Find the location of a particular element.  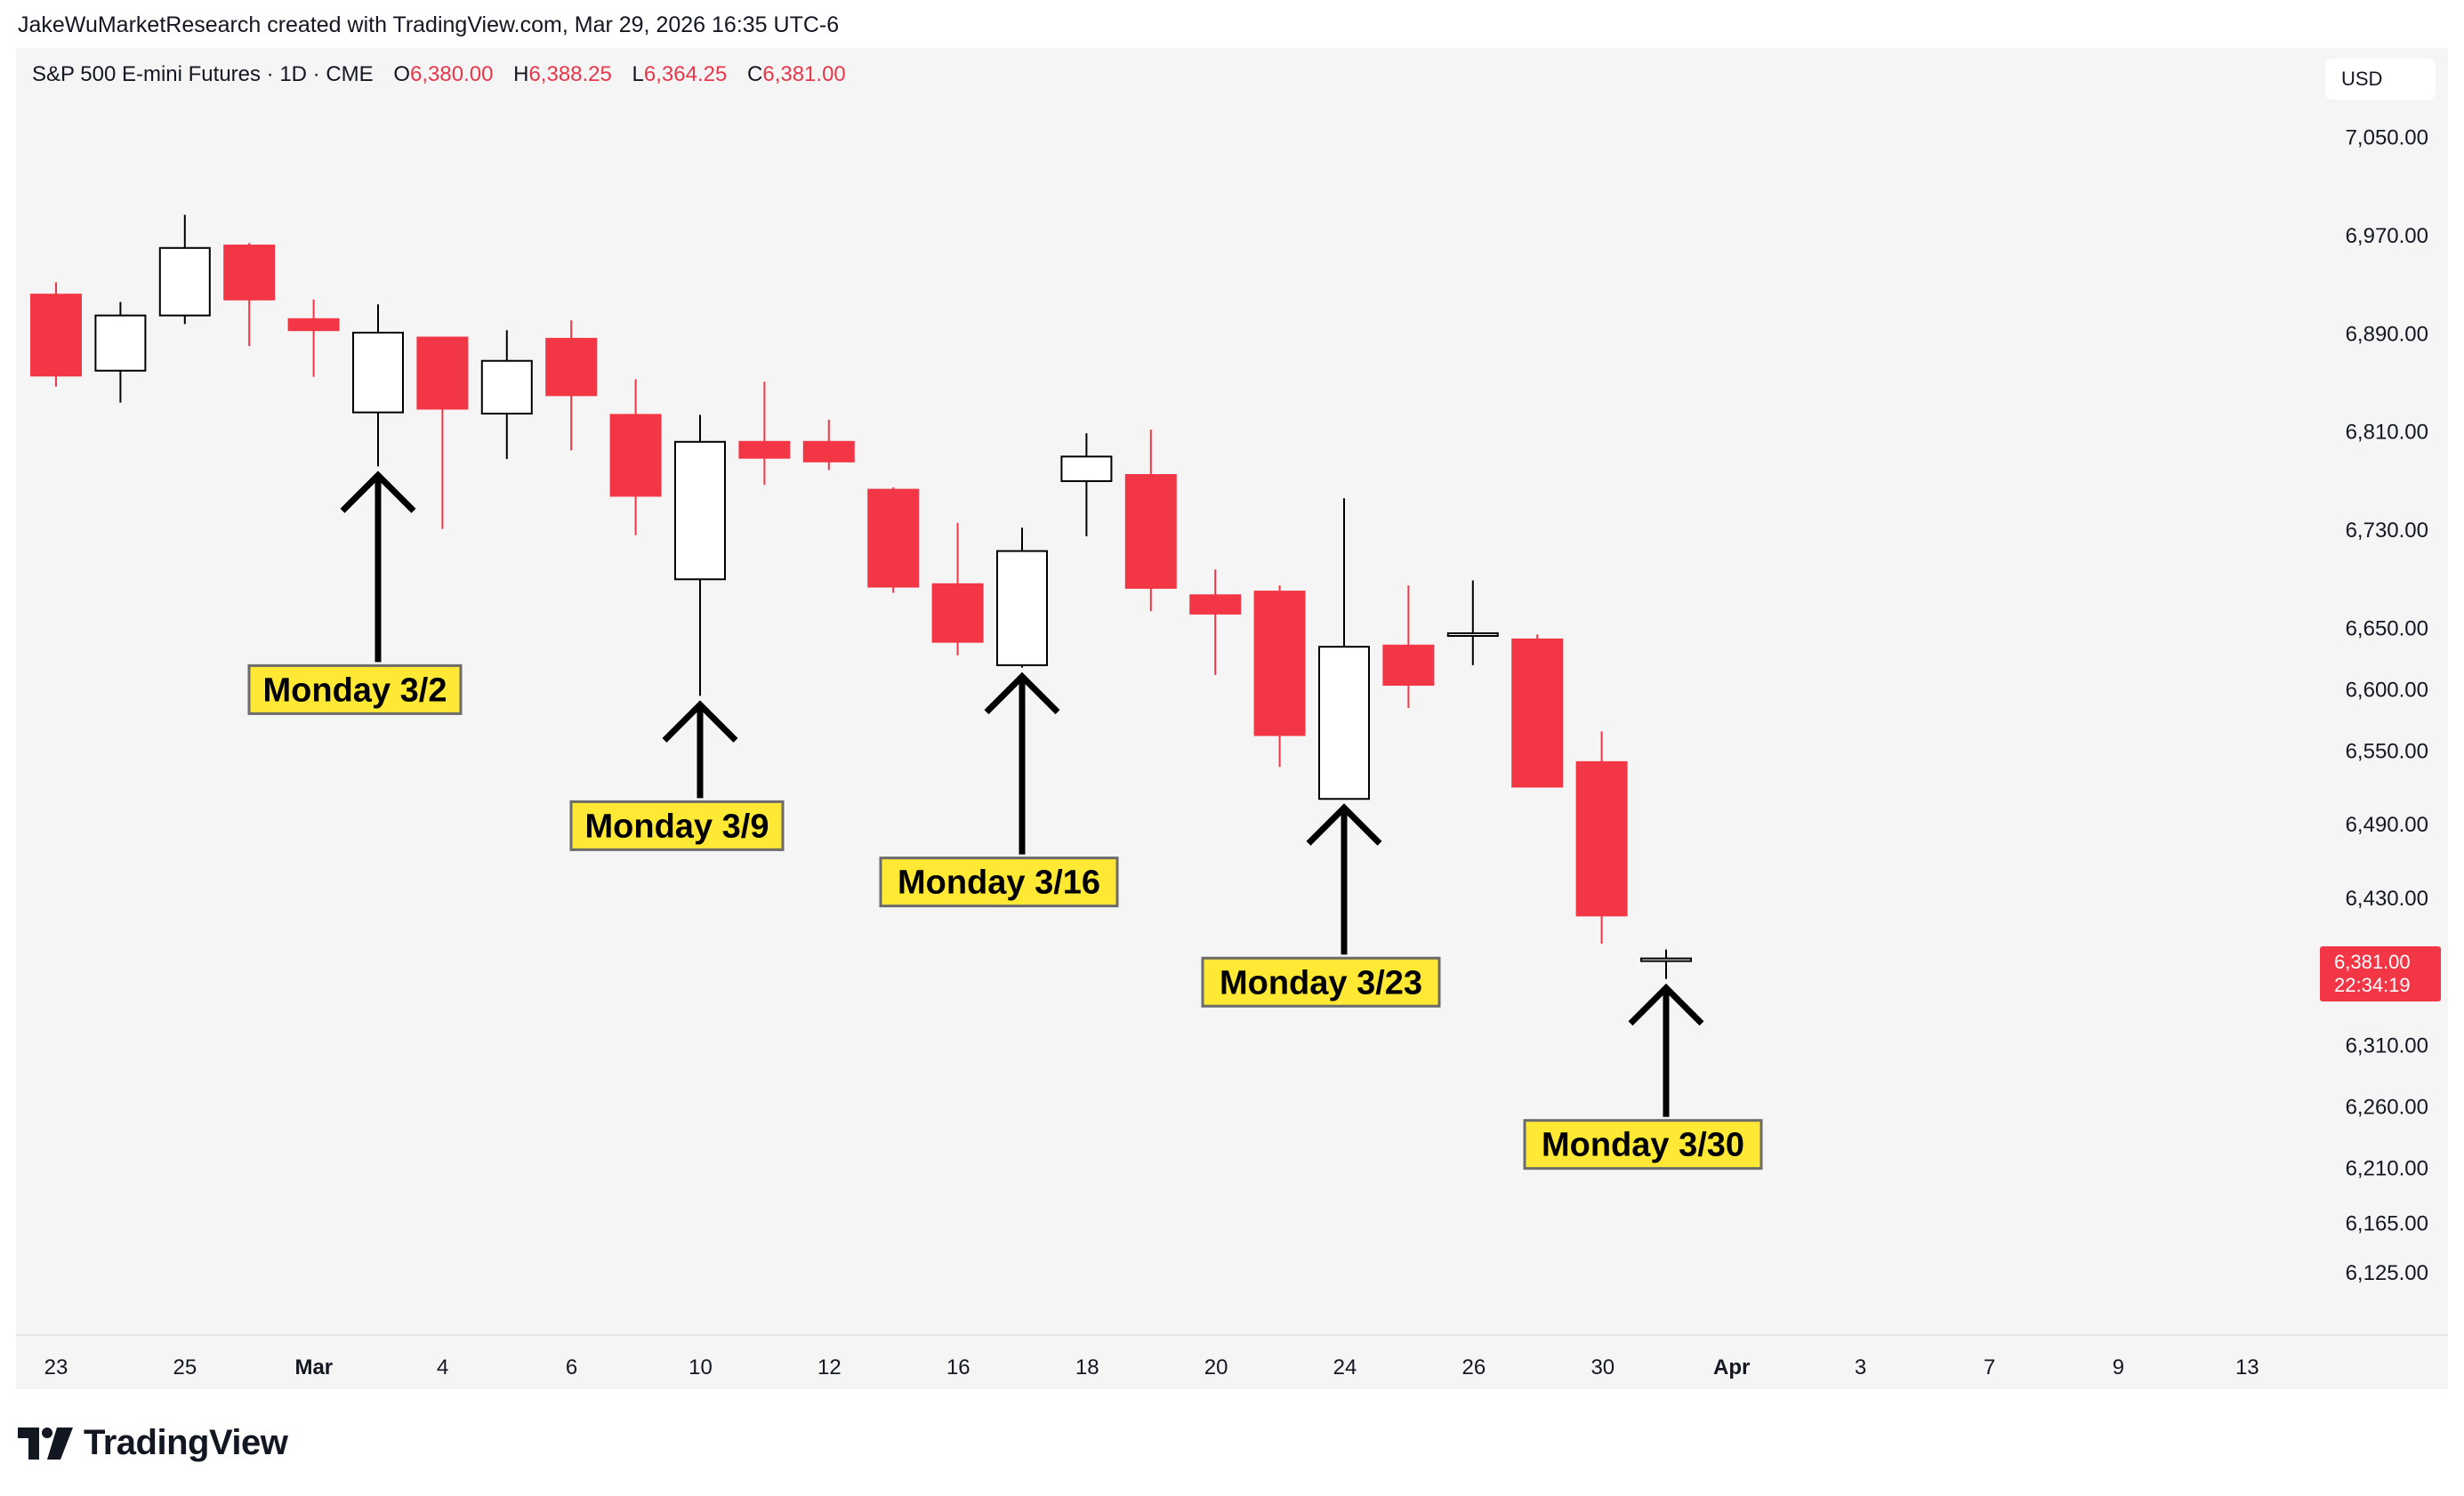

time-axis-label: 12 is located at coordinates (829, 1367).